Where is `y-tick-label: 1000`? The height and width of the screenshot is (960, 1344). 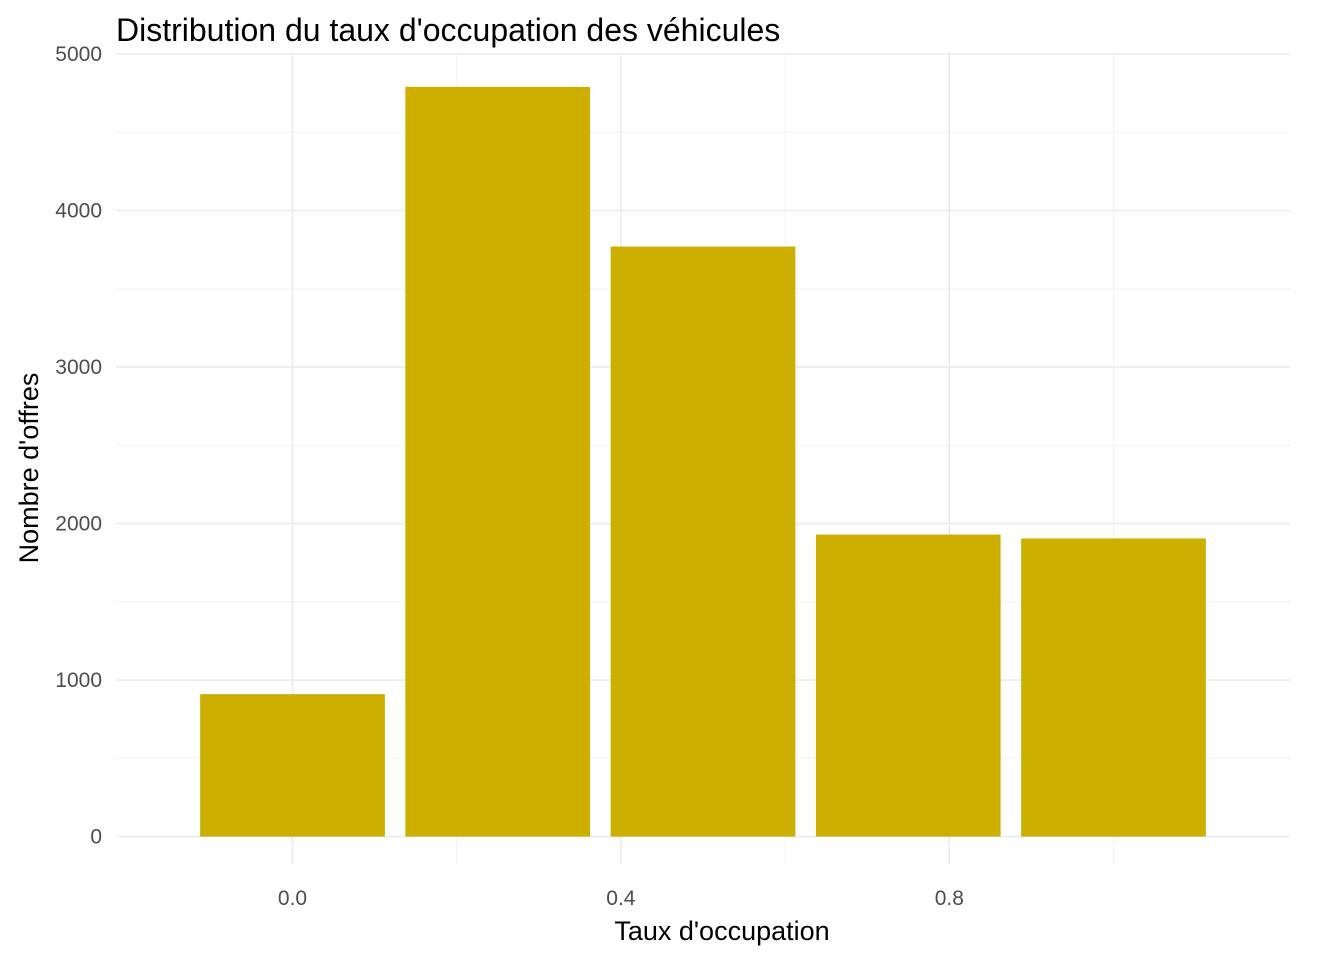 y-tick-label: 1000 is located at coordinates (78, 680).